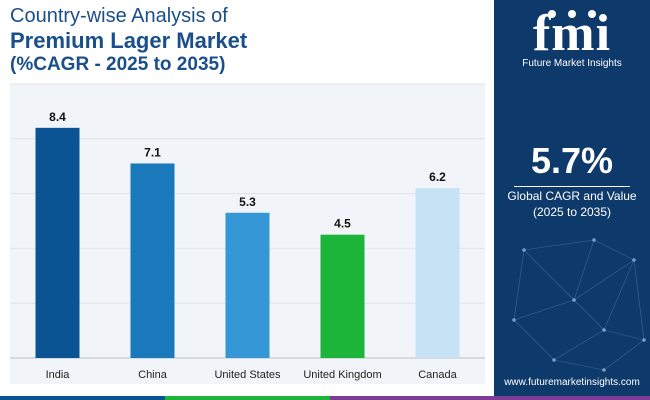 The image size is (650, 400). Describe the element at coordinates (152, 260) in the screenshot. I see `bar-china` at that location.